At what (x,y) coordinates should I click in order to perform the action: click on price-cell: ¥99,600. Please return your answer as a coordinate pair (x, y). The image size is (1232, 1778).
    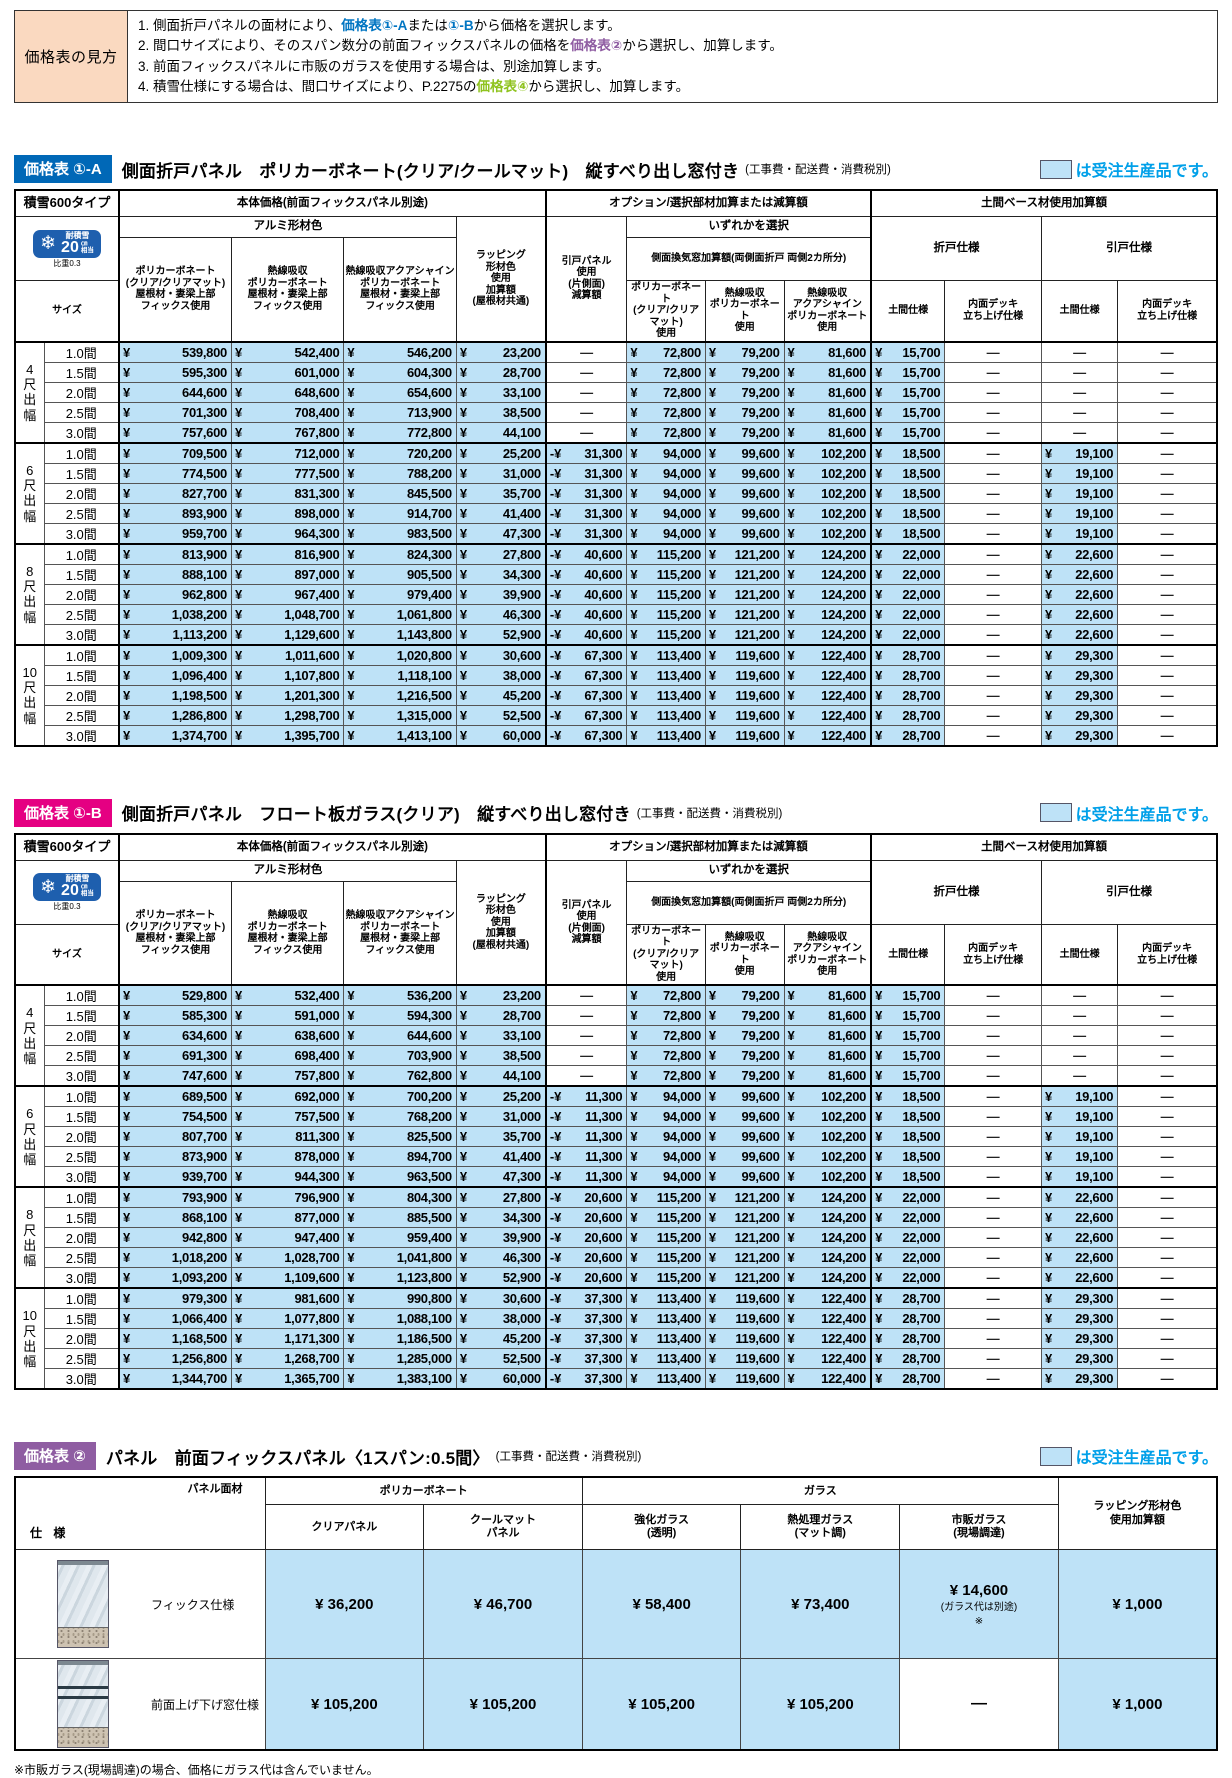
    Looking at the image, I should click on (744, 1177).